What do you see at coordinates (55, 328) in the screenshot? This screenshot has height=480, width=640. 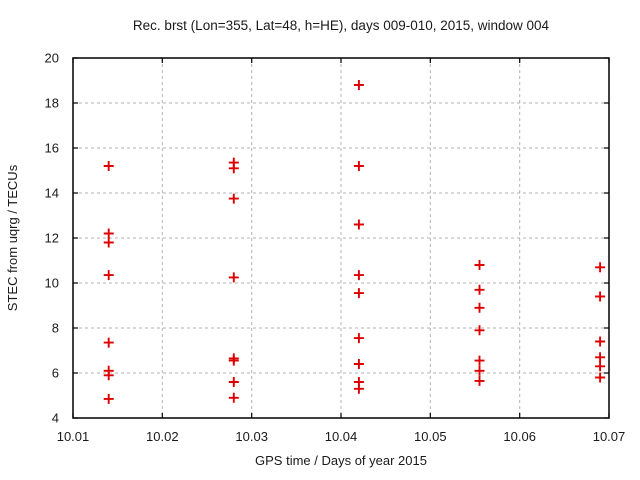 I see `y-tick-label: 8` at bounding box center [55, 328].